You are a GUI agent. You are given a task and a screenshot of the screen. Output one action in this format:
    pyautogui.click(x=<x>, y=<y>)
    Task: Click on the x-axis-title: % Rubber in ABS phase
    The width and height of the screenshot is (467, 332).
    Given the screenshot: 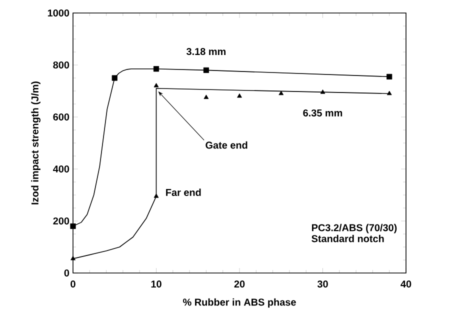 What is the action you would take?
    pyautogui.click(x=239, y=303)
    